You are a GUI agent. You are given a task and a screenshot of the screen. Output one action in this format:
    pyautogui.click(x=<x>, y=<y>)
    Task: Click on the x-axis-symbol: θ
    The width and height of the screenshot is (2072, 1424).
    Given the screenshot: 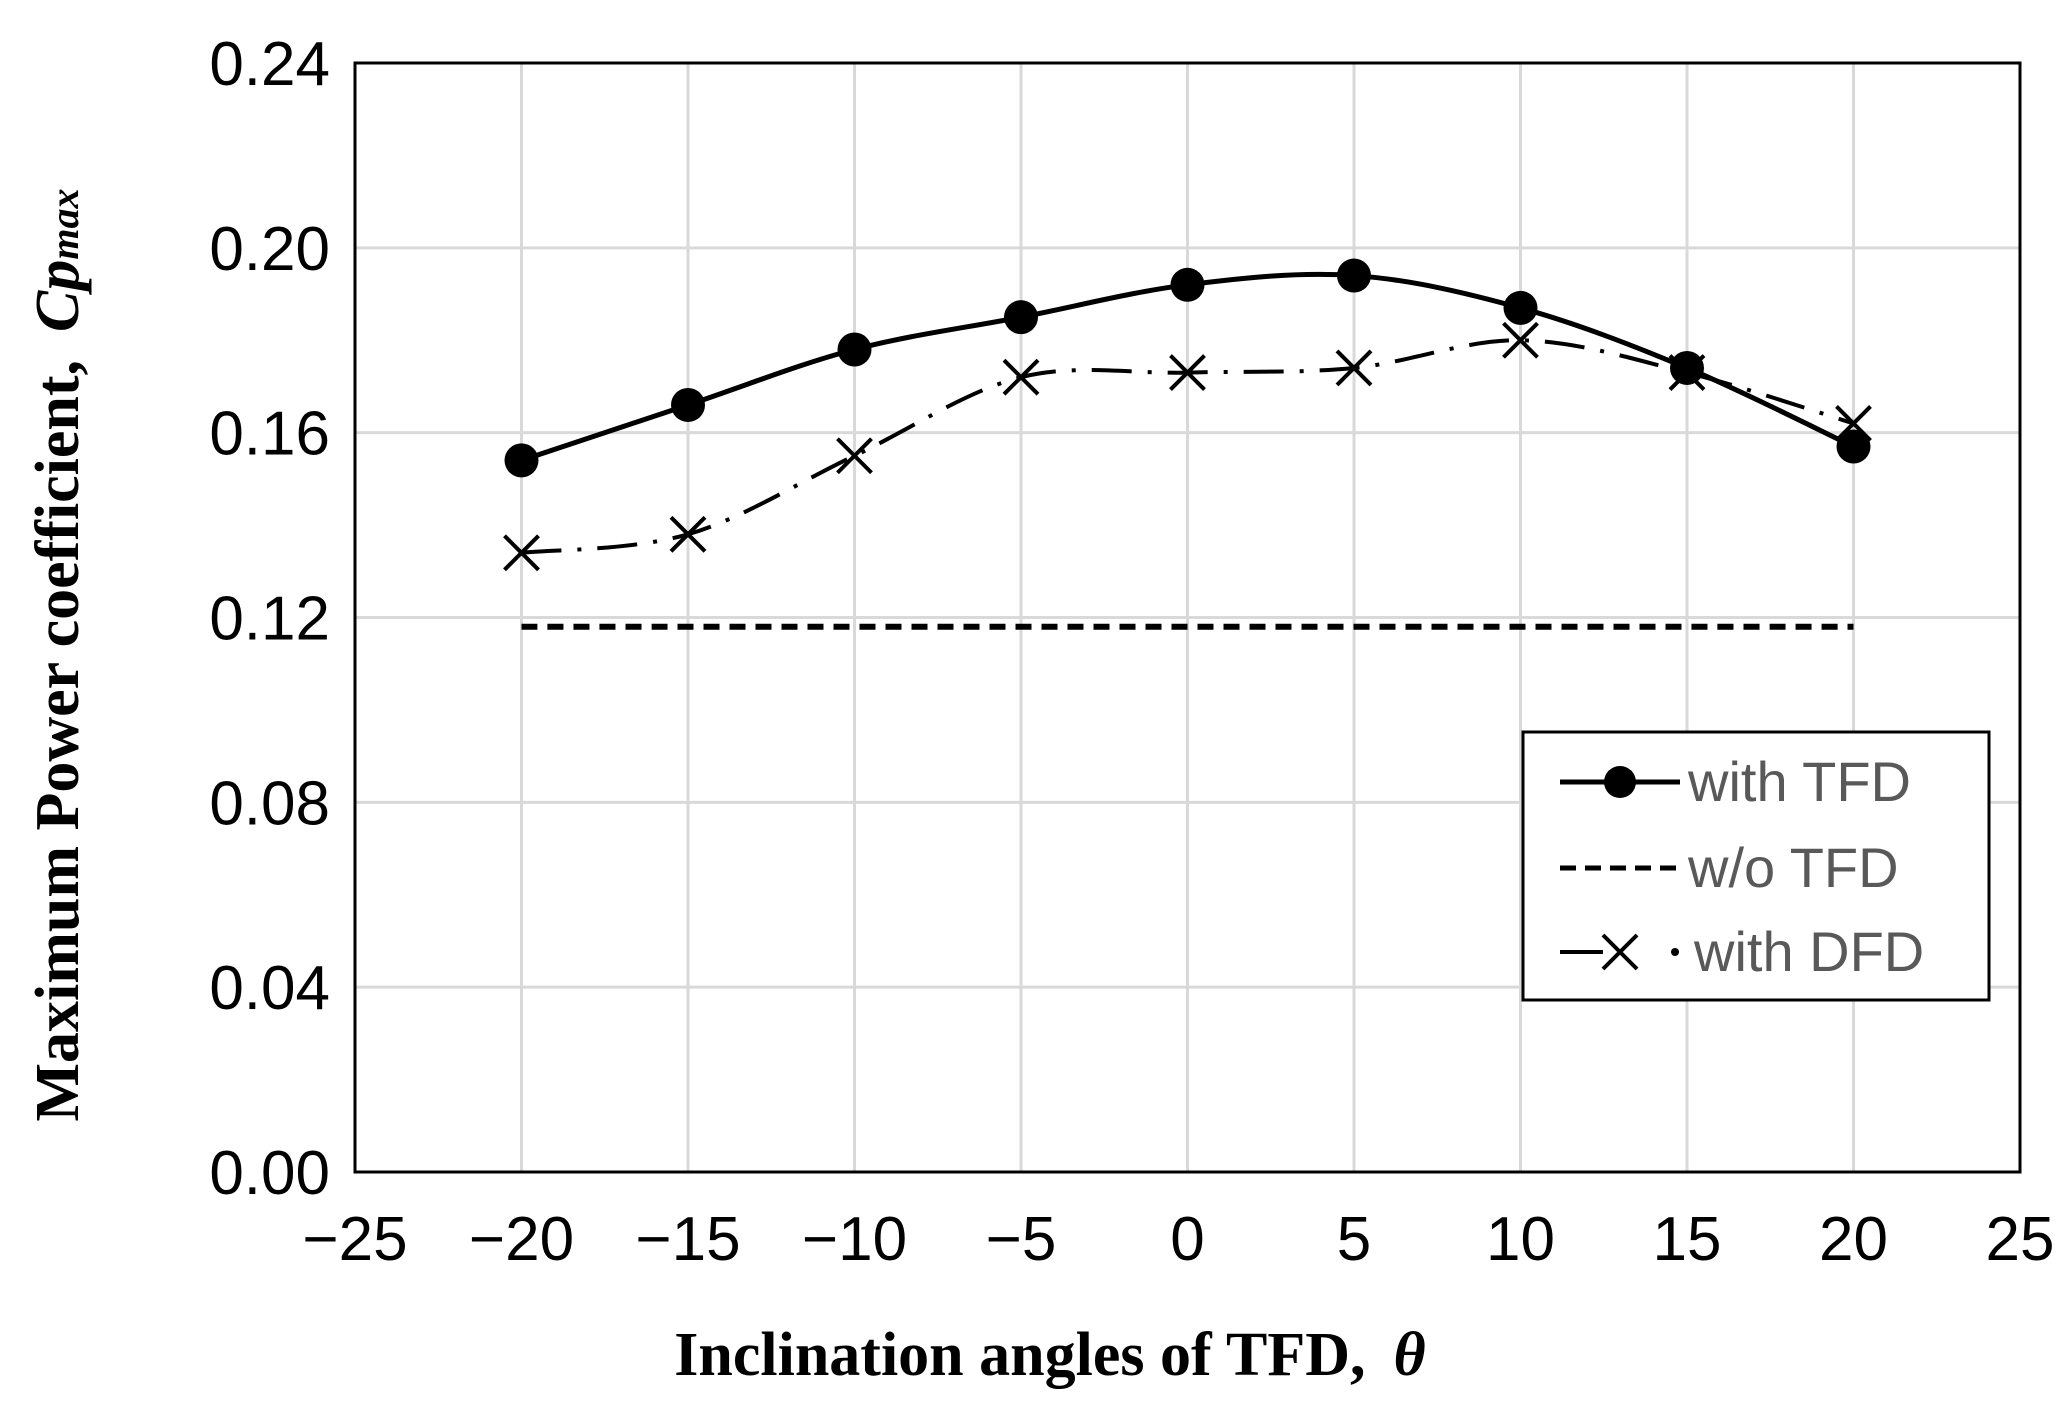 What is the action you would take?
    pyautogui.click(x=1410, y=1355)
    